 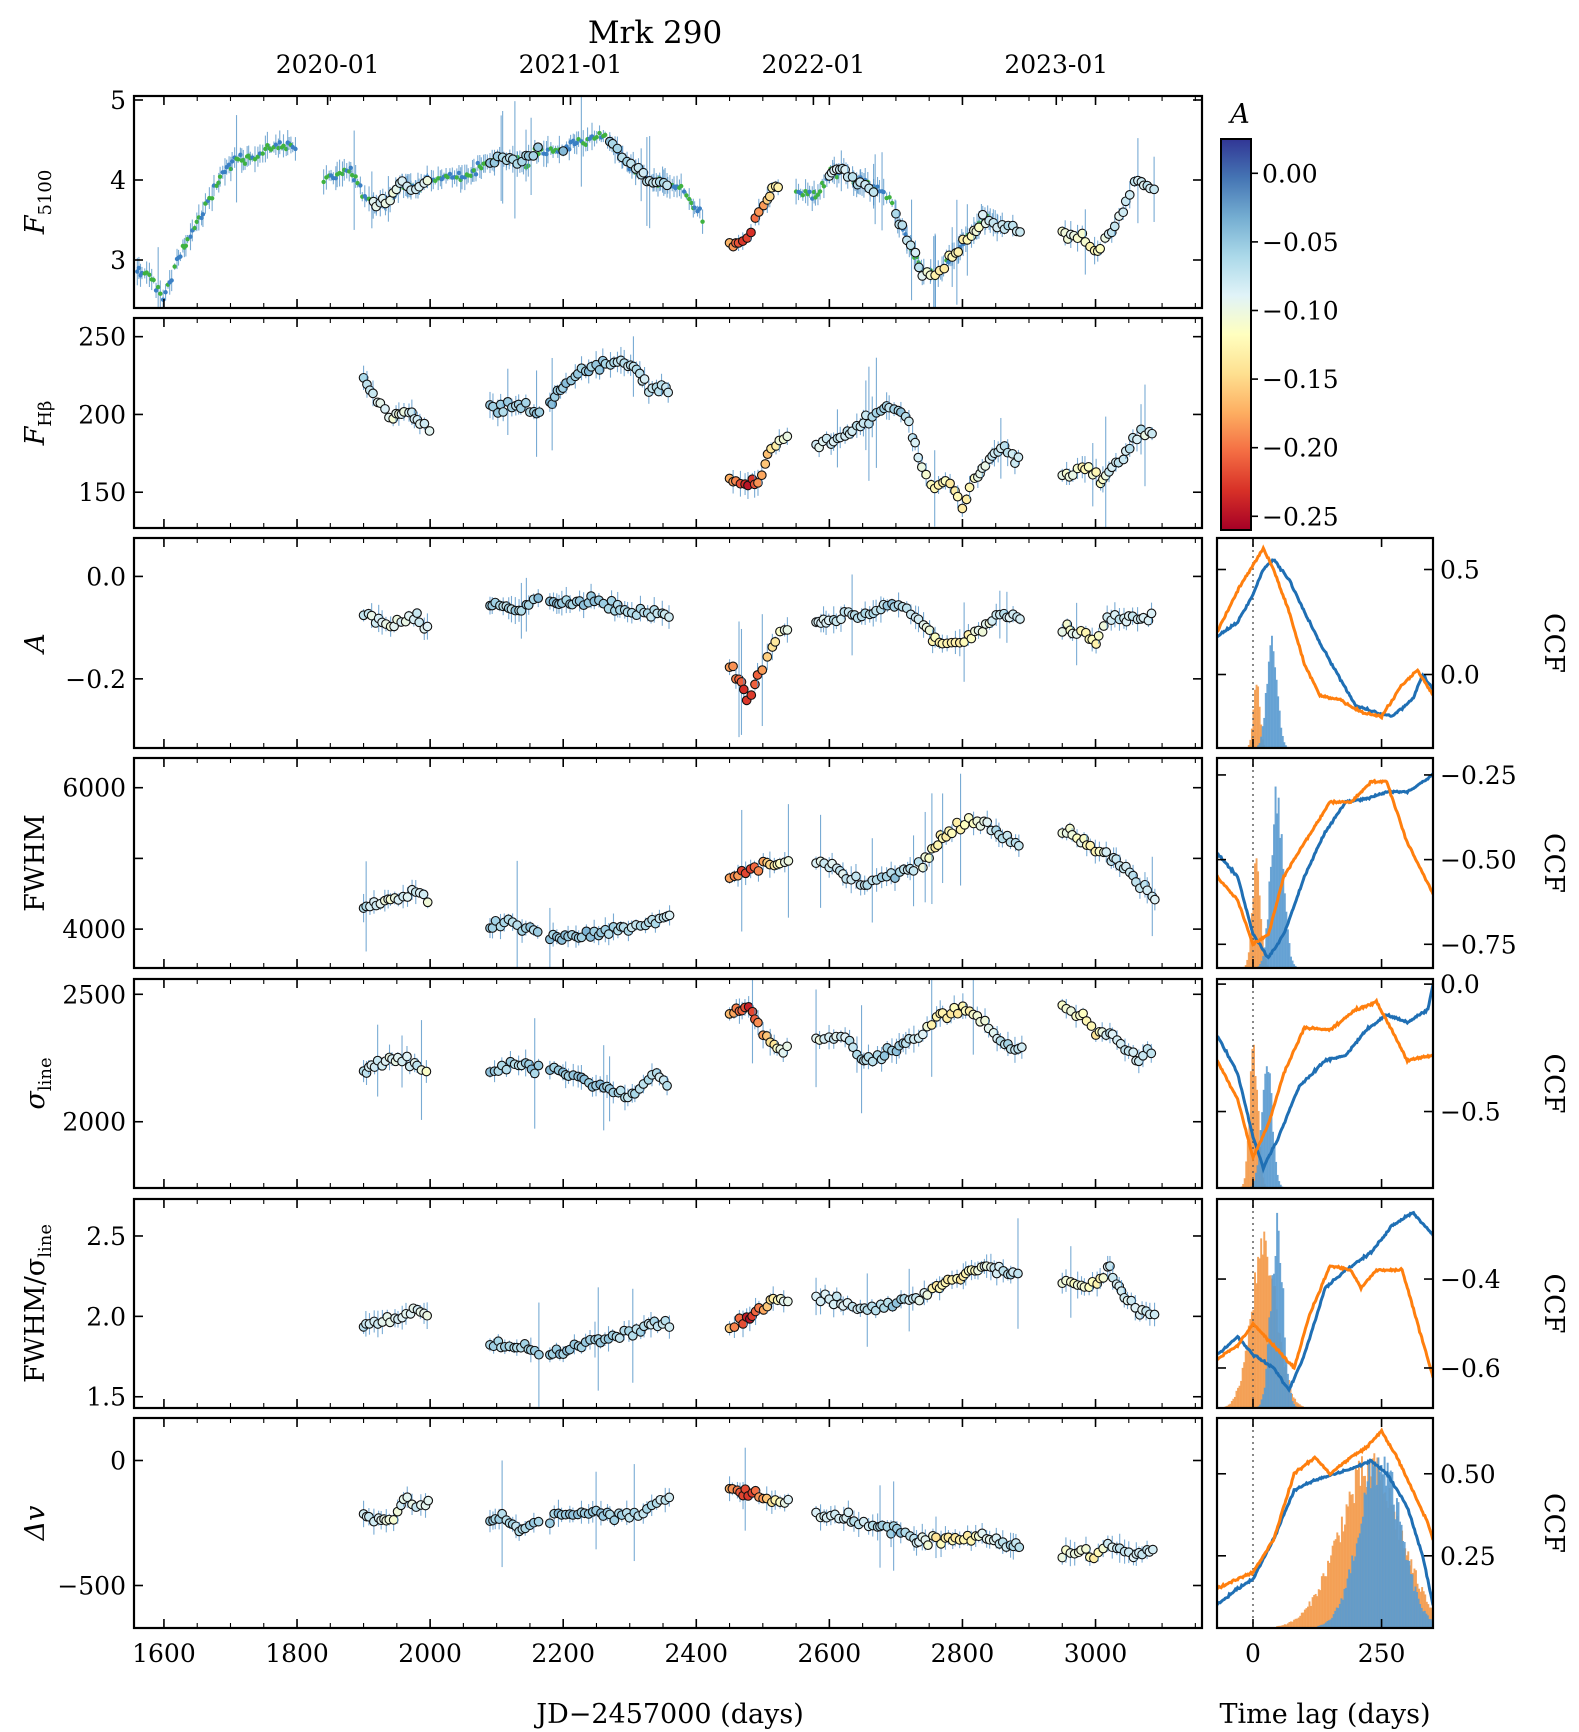 I want to click on ccf-panel-ccf-fwhm: −0.75 −0.50 −0.25 CCF, so click(x=1392, y=863).